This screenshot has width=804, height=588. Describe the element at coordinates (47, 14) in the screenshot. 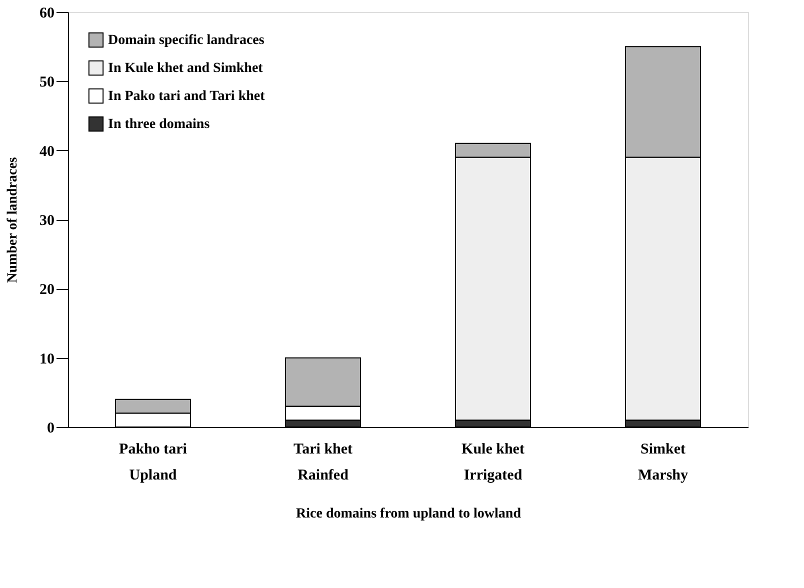

I see `y-tick-label: 60` at that location.